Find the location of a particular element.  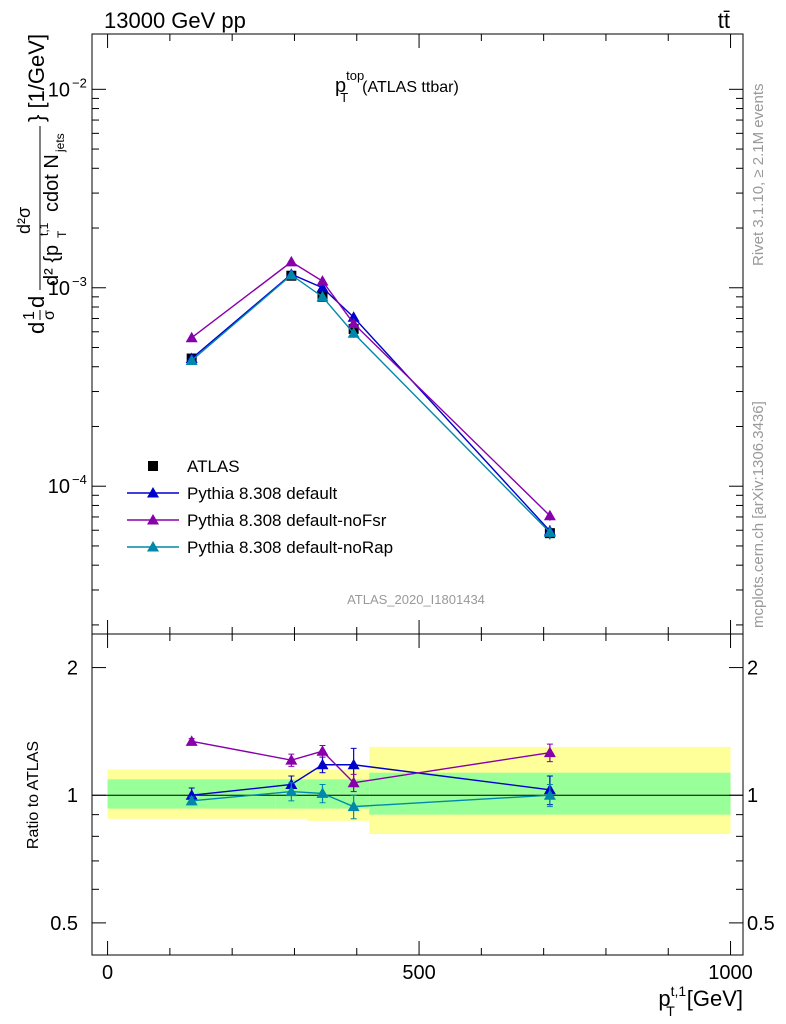

title-sup: top is located at coordinates (355, 75).